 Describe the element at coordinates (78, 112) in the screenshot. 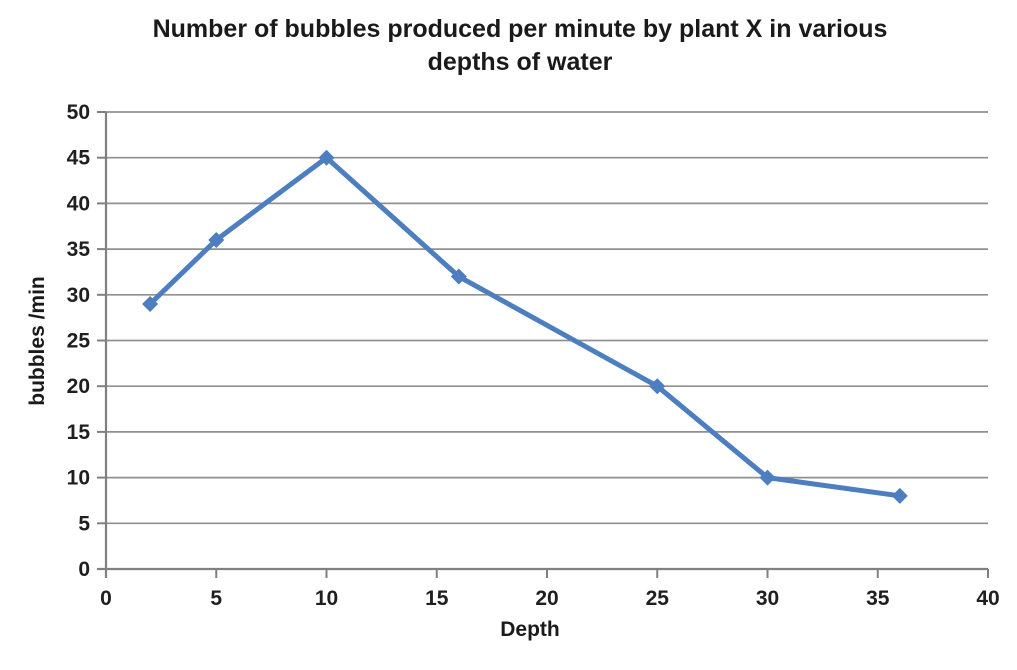

I see `y-tick-label: 50` at that location.